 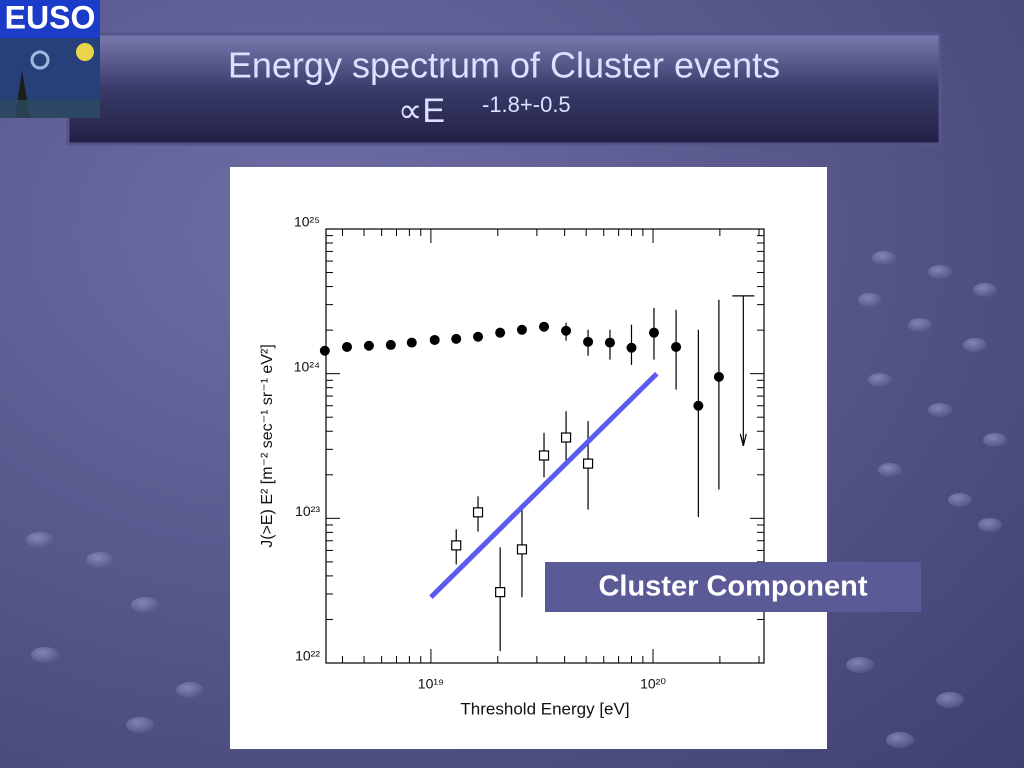 I want to click on title-bar, so click(x=504, y=89).